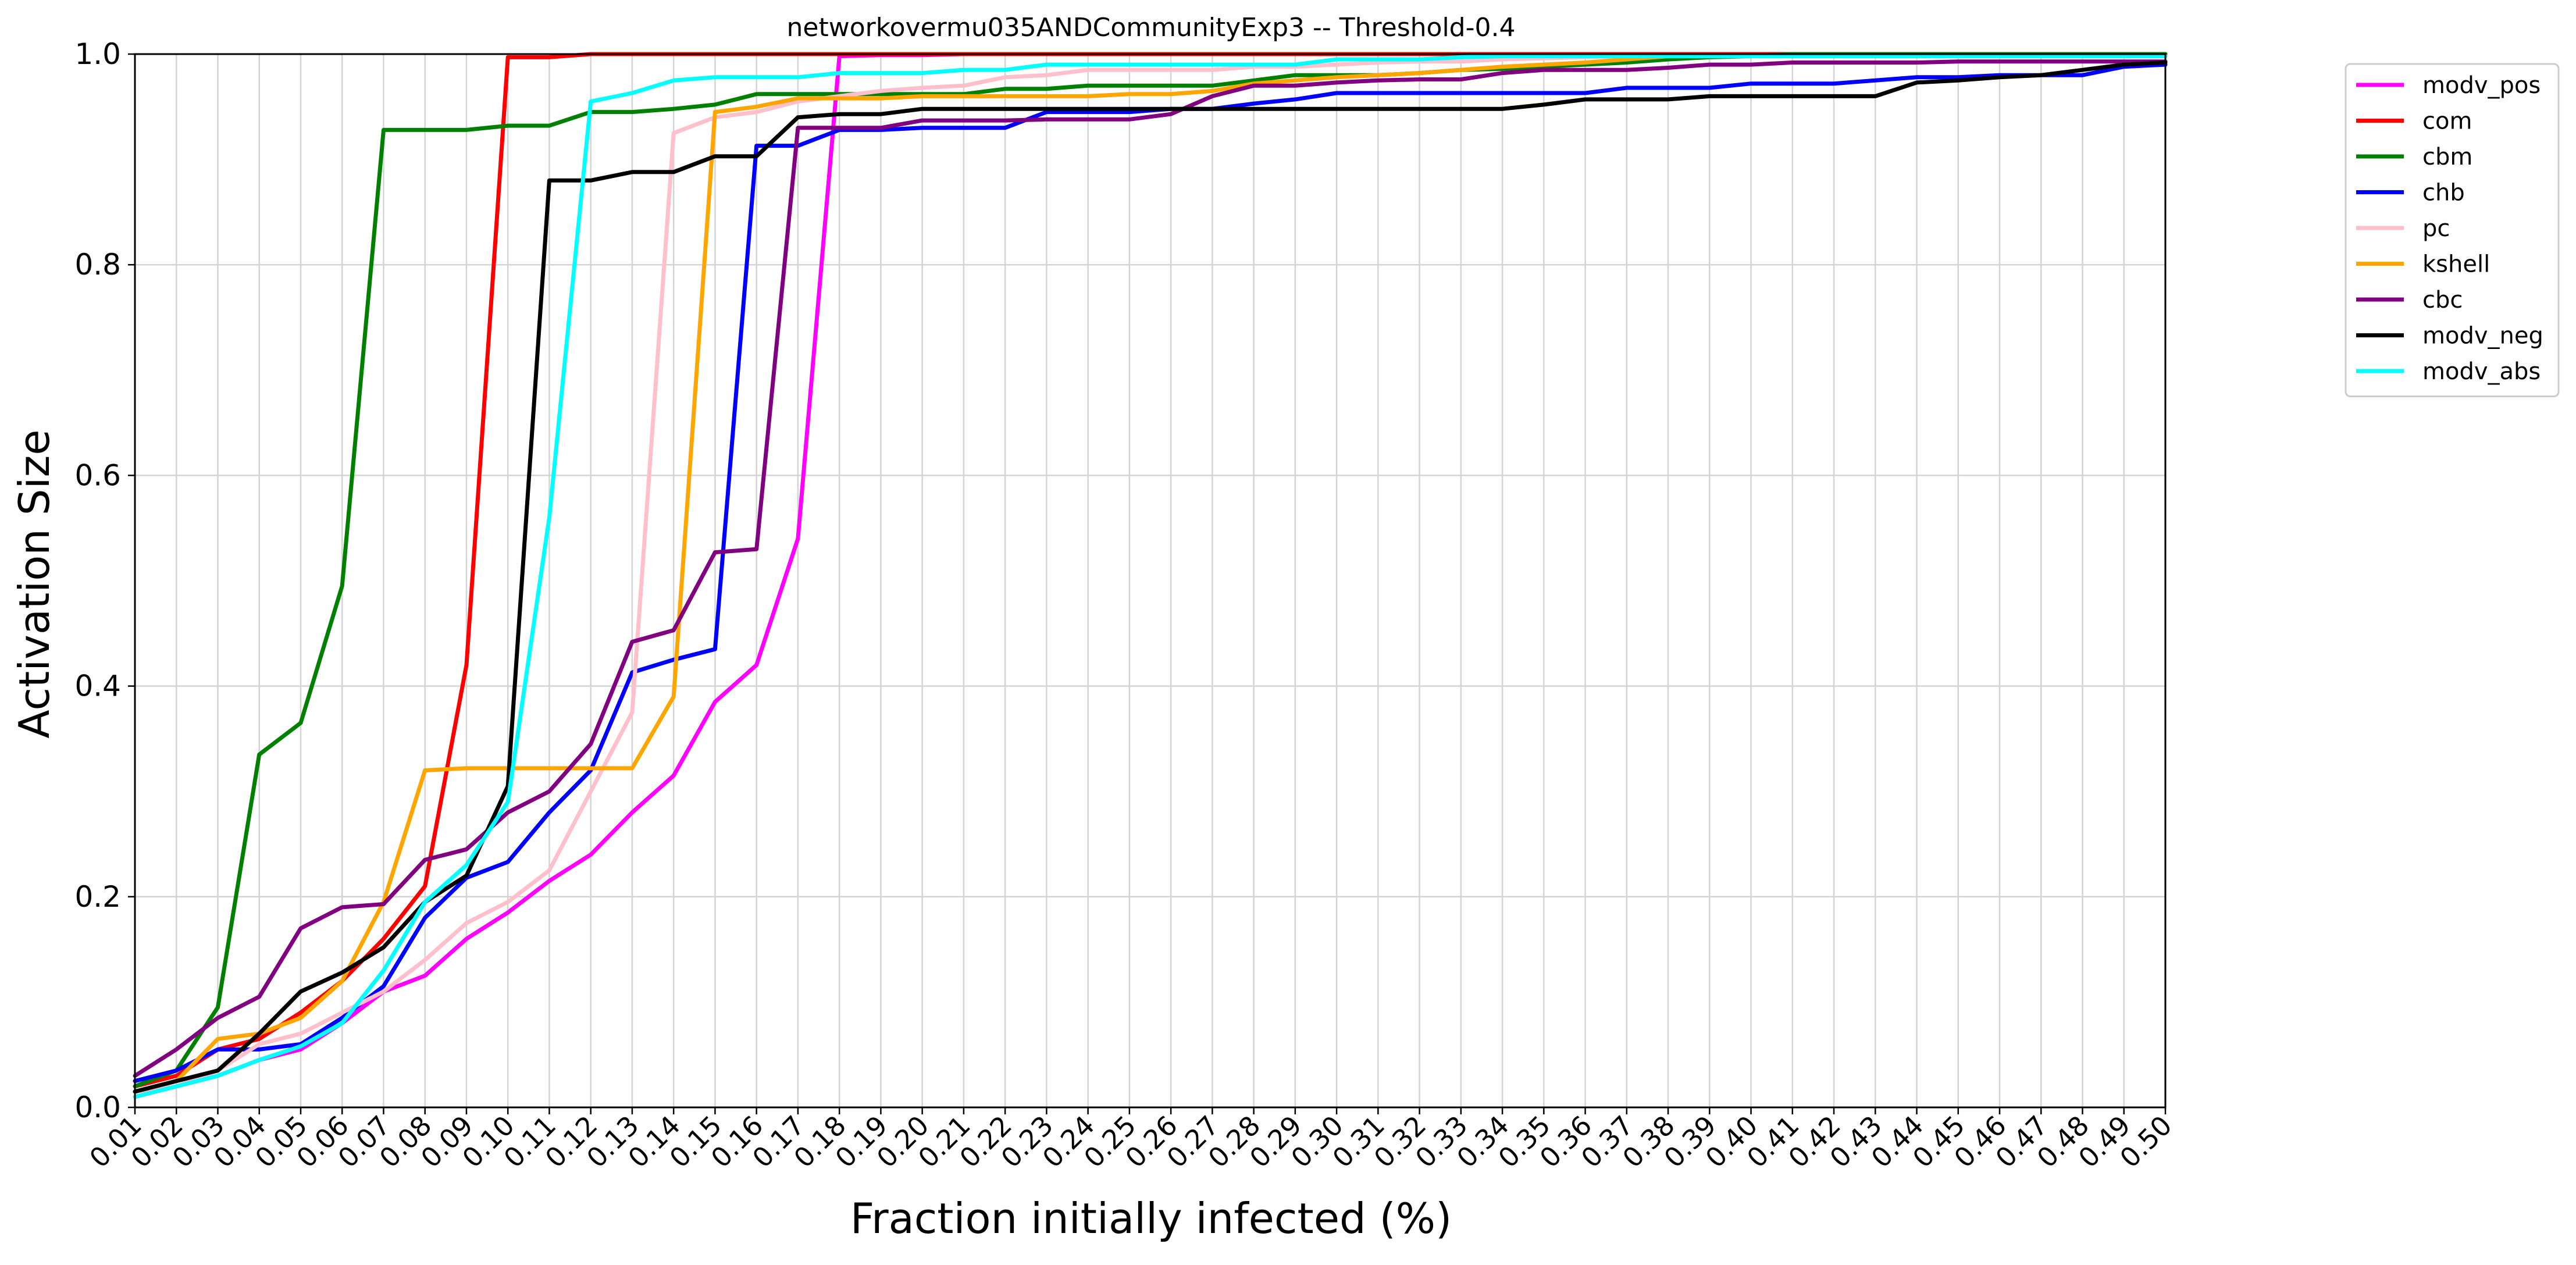 This screenshot has height=1265, width=2576. What do you see at coordinates (2482, 336) in the screenshot?
I see `legend-label: modv_neg` at bounding box center [2482, 336].